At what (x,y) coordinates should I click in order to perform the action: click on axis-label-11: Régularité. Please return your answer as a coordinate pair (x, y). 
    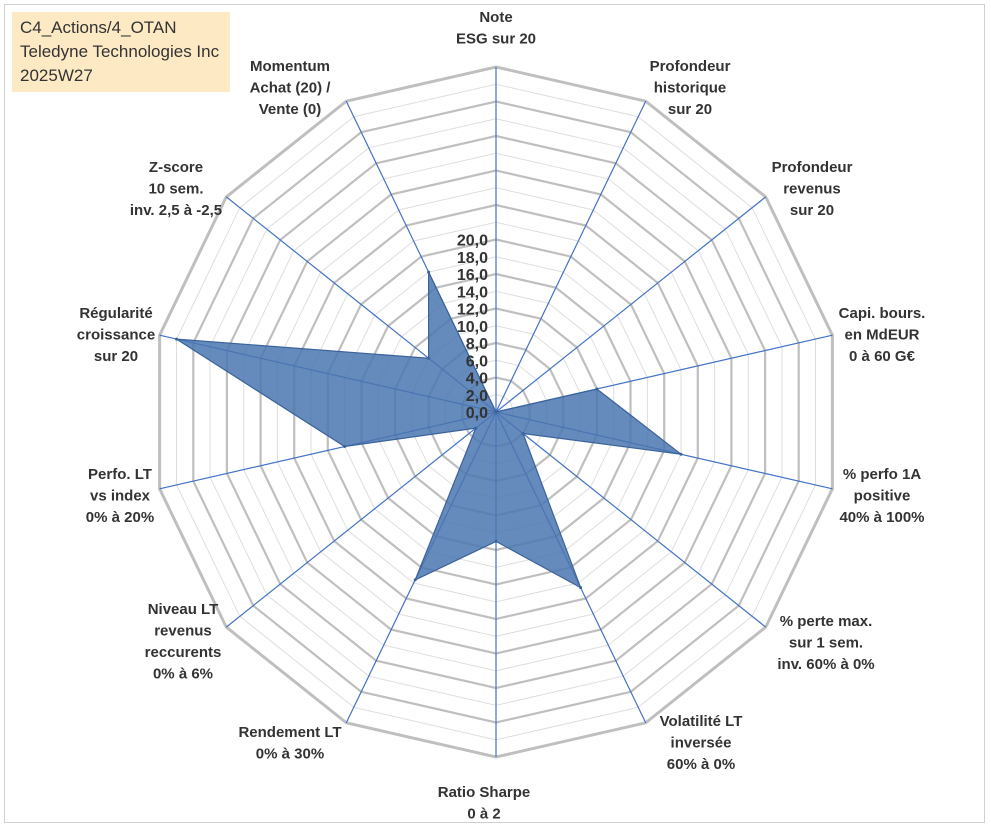
    Looking at the image, I should click on (115, 313).